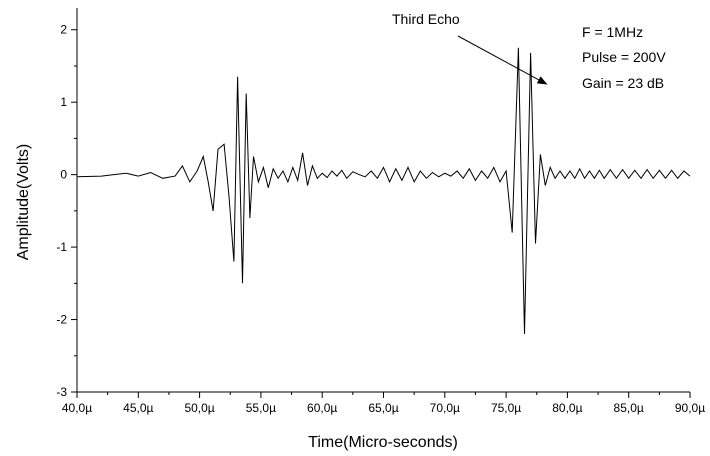  What do you see at coordinates (612, 32) in the screenshot?
I see `annotation-frequency: F = 1MHz` at bounding box center [612, 32].